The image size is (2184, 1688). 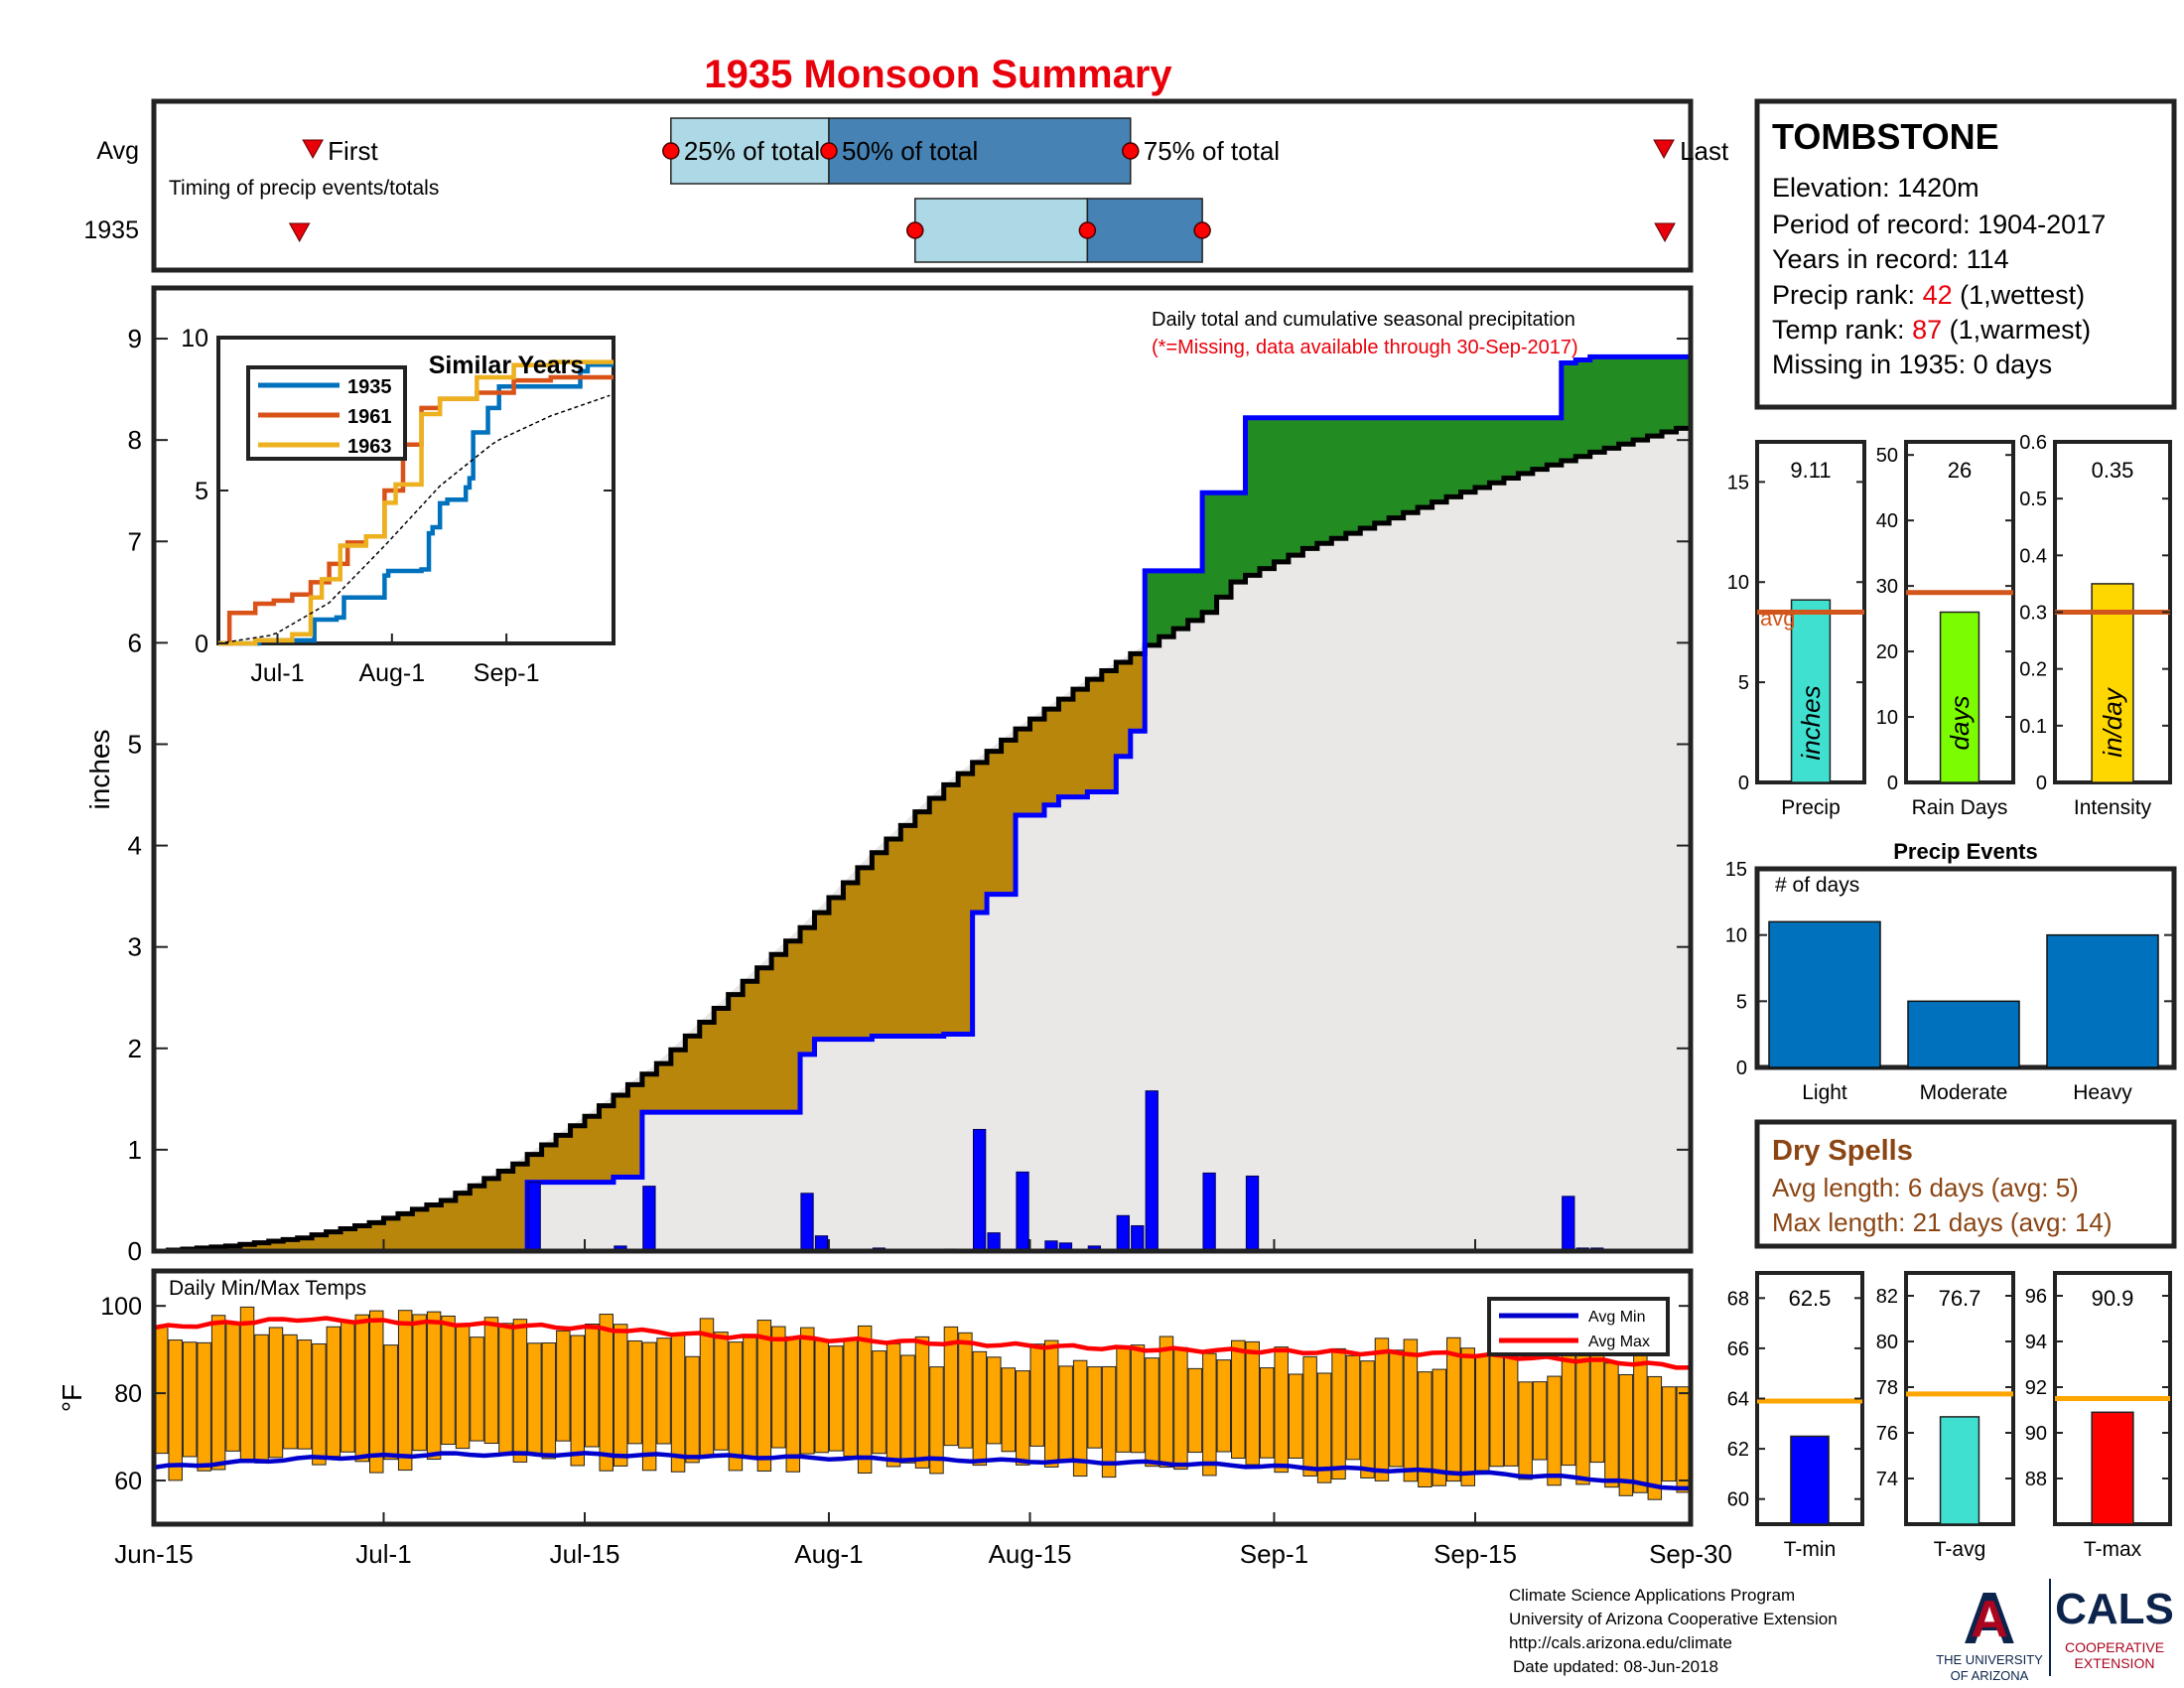 I want to click on inset-series-1935, so click(x=416, y=504).